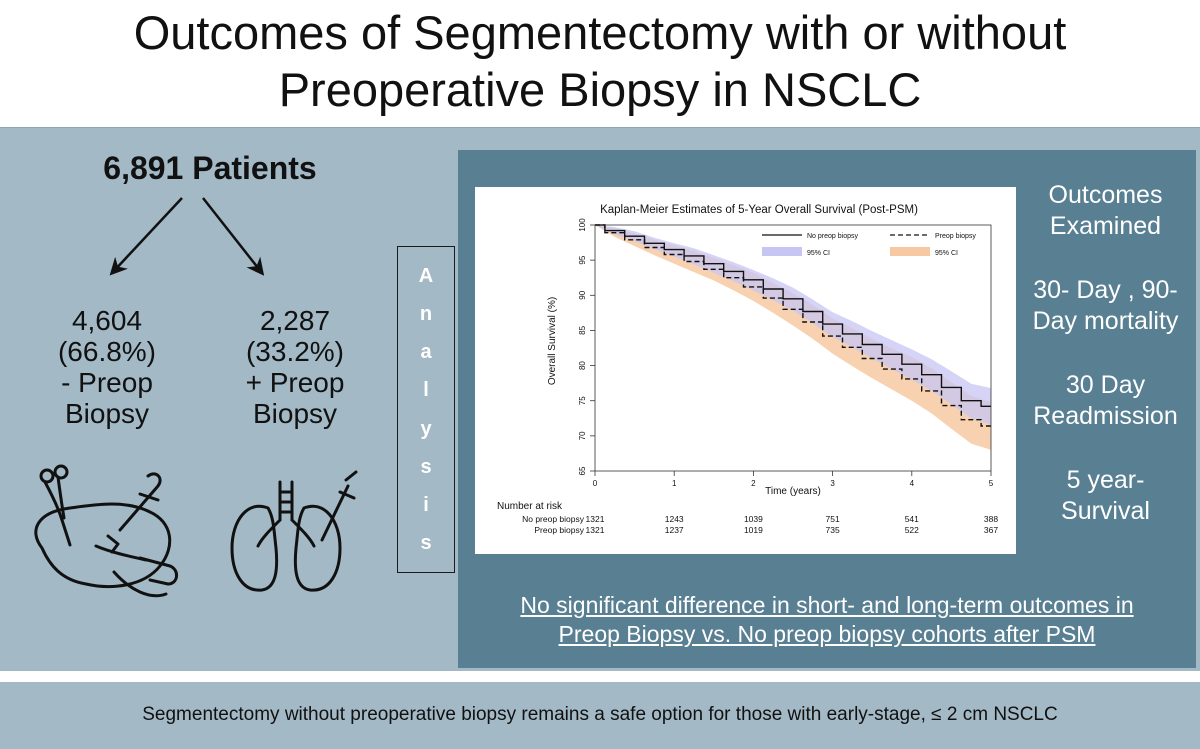 Image resolution: width=1200 pixels, height=749 pixels. I want to click on outcome-line: Readmission, so click(1105, 416).